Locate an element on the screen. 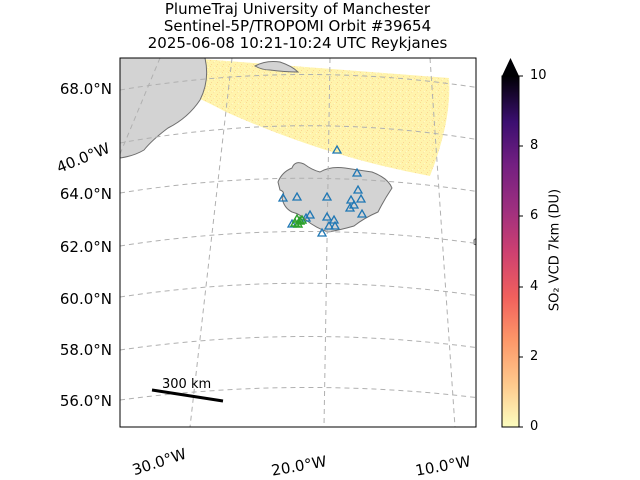  faroe-landmass is located at coordinates (474, 242).